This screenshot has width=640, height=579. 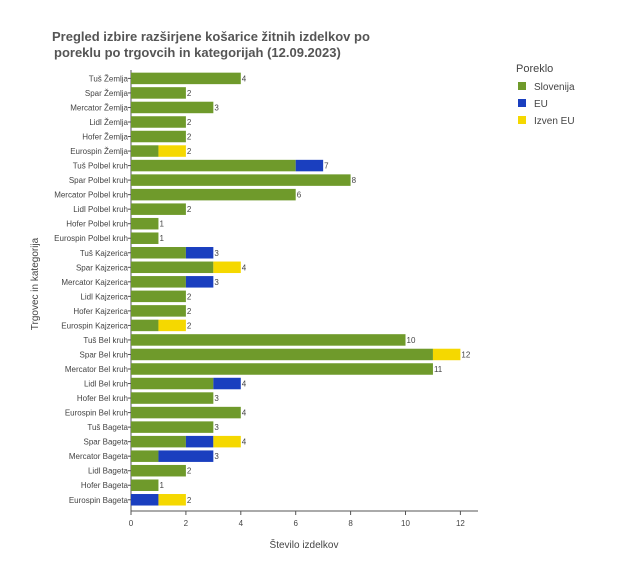 What do you see at coordinates (554, 121) in the screenshot?
I see `legend-label-izven-eu: Izven EU` at bounding box center [554, 121].